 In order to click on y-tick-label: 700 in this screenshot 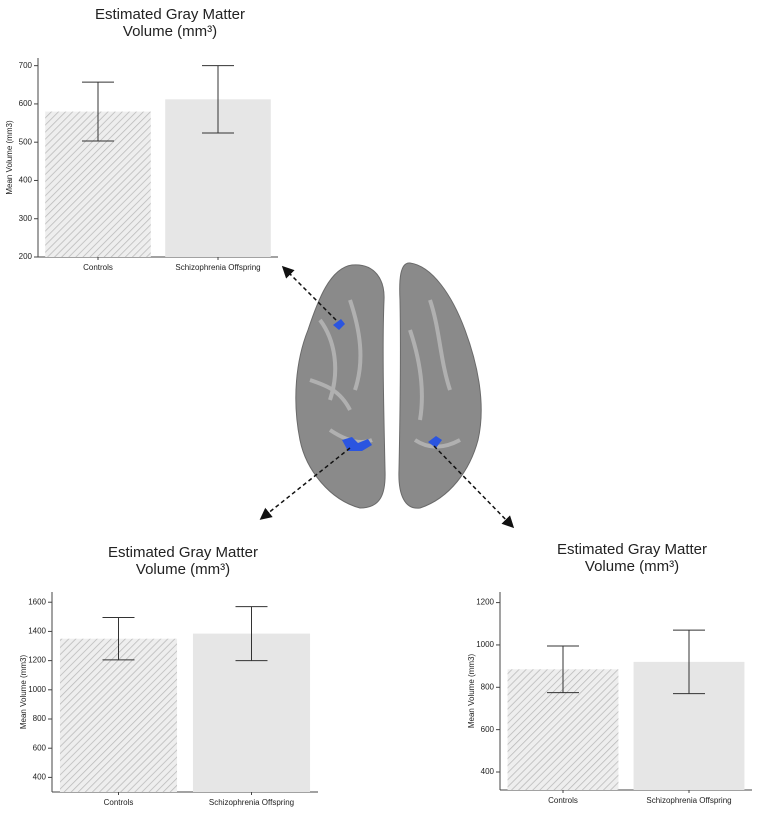, I will do `click(26, 65)`.